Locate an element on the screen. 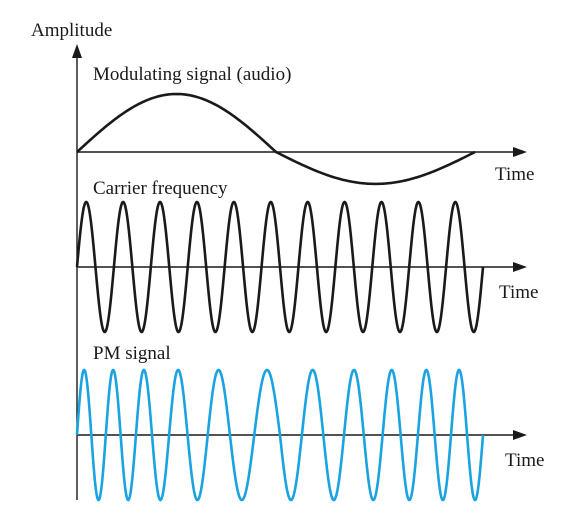  amplitude-label: Amplitude is located at coordinates (71, 30).